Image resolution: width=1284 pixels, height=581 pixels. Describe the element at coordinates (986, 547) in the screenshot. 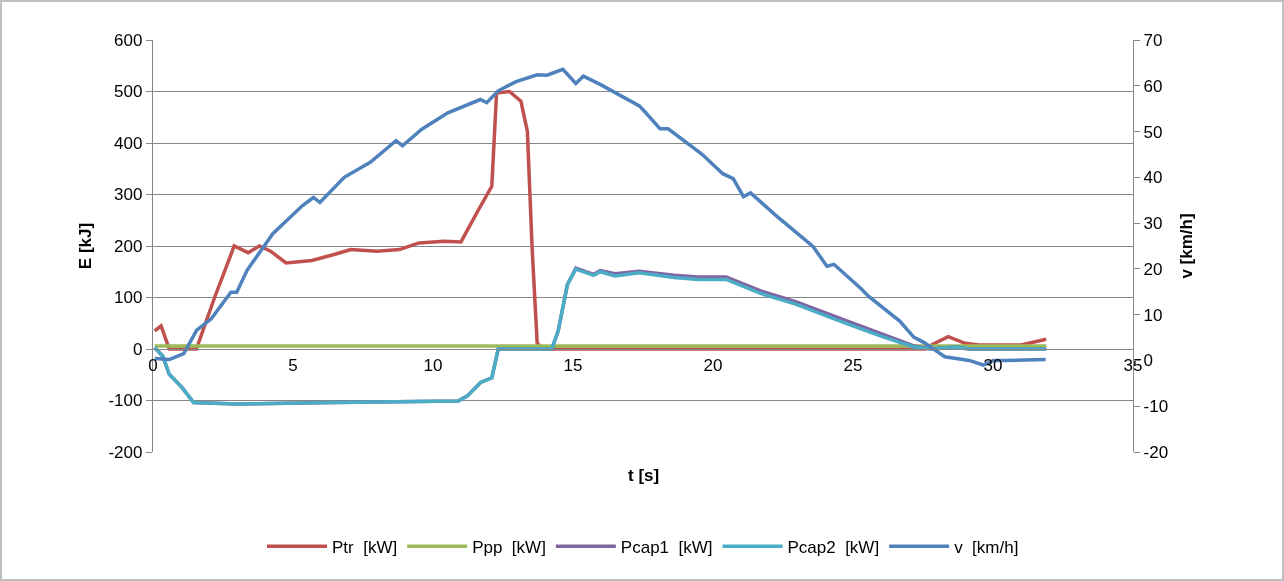

I see `legend-label: v [km/h]` at that location.